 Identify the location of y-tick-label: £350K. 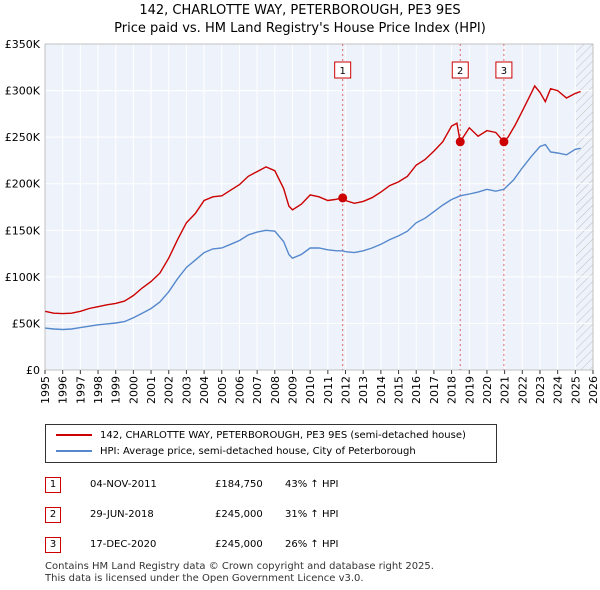
(23, 44).